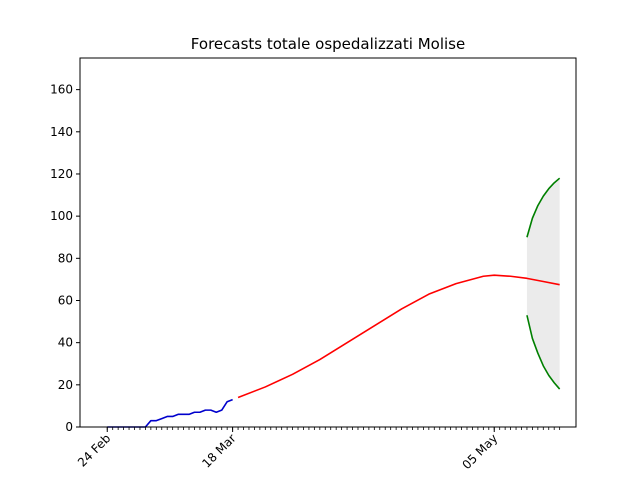 The width and height of the screenshot is (640, 484). What do you see at coordinates (61, 132) in the screenshot?
I see `y-tick-label: 140` at bounding box center [61, 132].